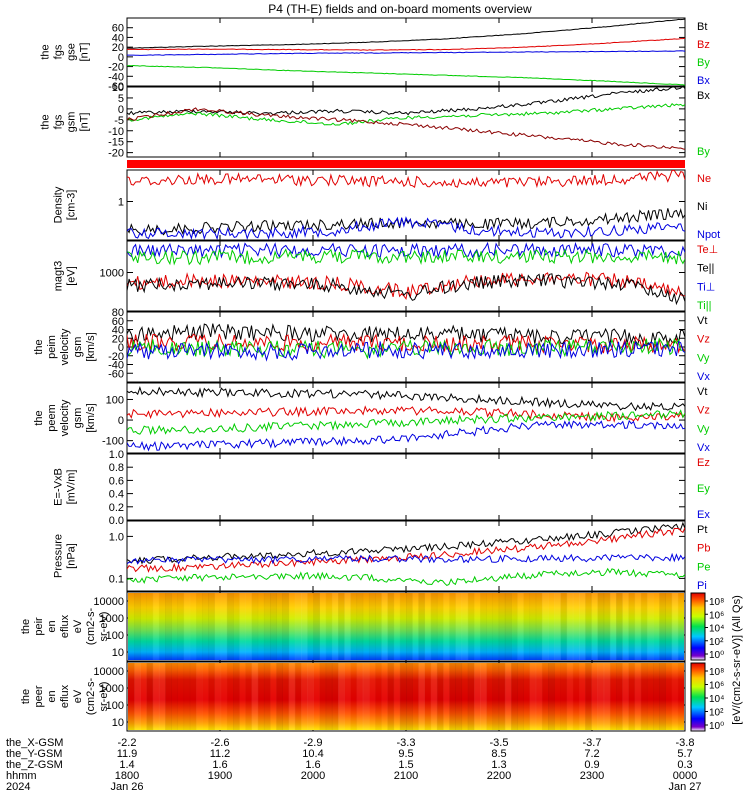 This screenshot has height=800, width=750. I want to click on y-axis-label: the, so click(39, 346).